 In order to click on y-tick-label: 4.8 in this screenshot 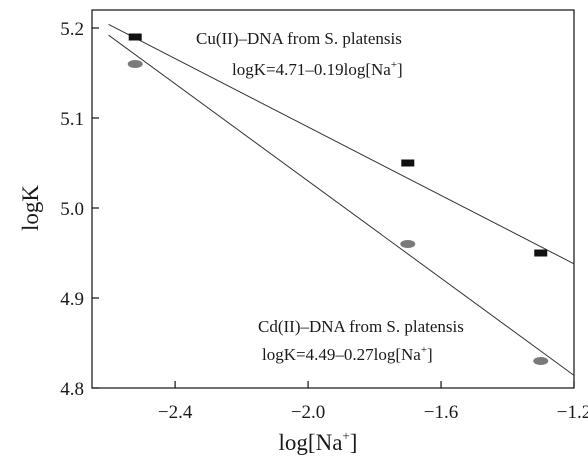, I will do `click(72, 389)`.